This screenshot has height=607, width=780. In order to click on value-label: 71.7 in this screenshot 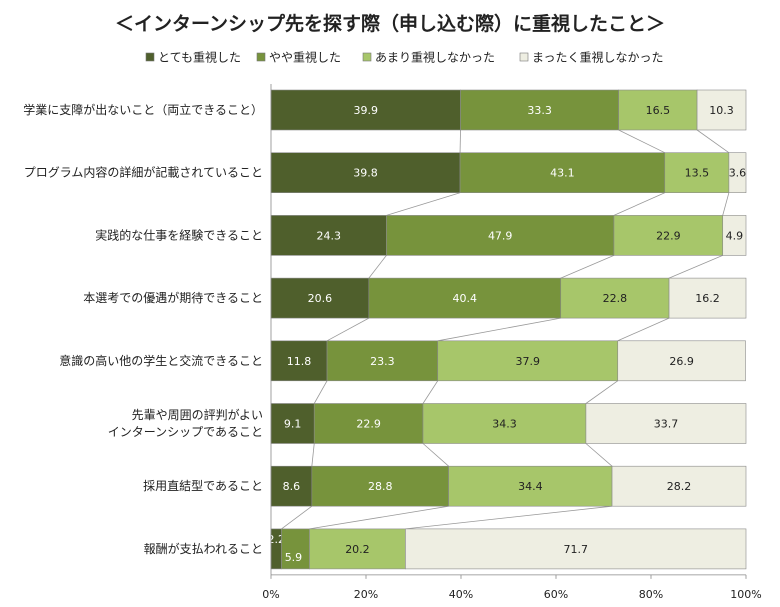, I will do `click(575, 549)`.